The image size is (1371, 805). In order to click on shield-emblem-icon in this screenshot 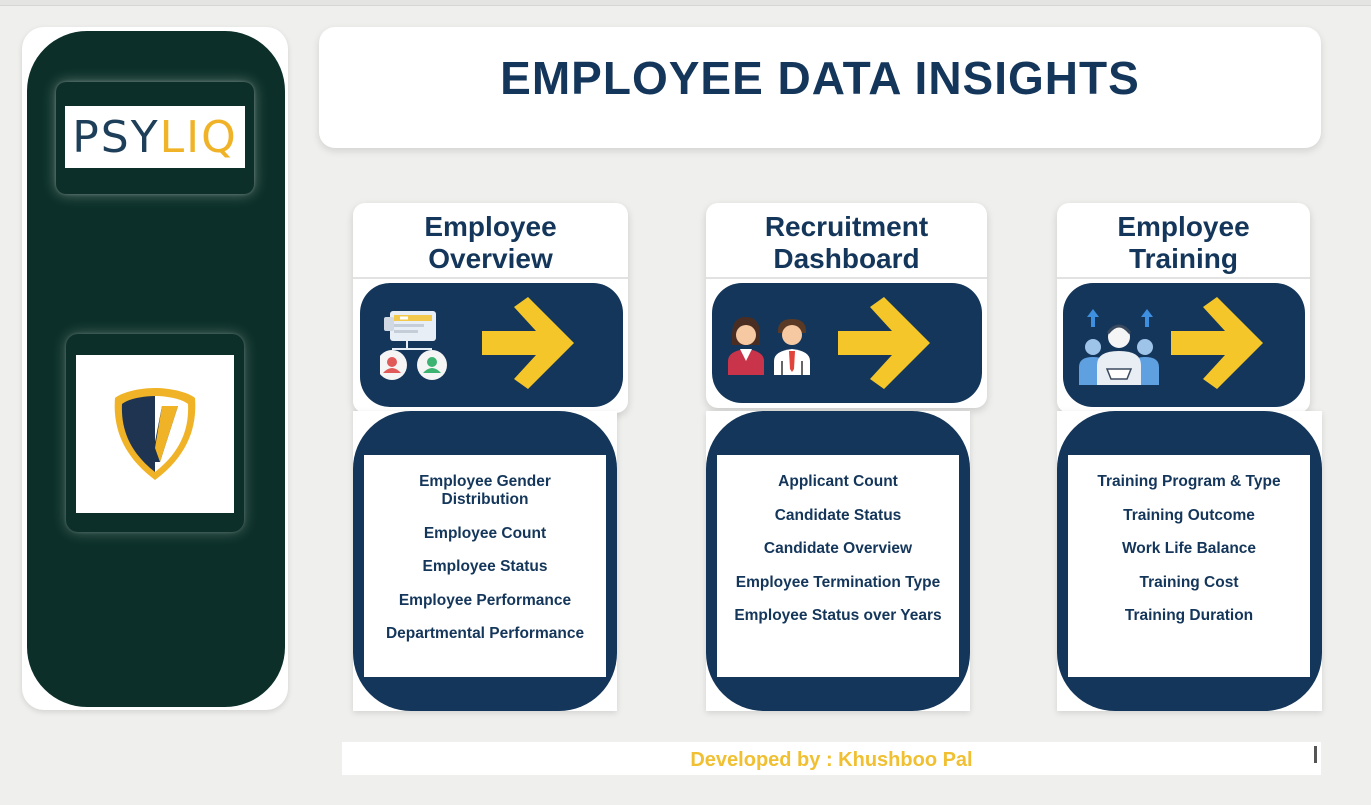, I will do `click(155, 434)`.